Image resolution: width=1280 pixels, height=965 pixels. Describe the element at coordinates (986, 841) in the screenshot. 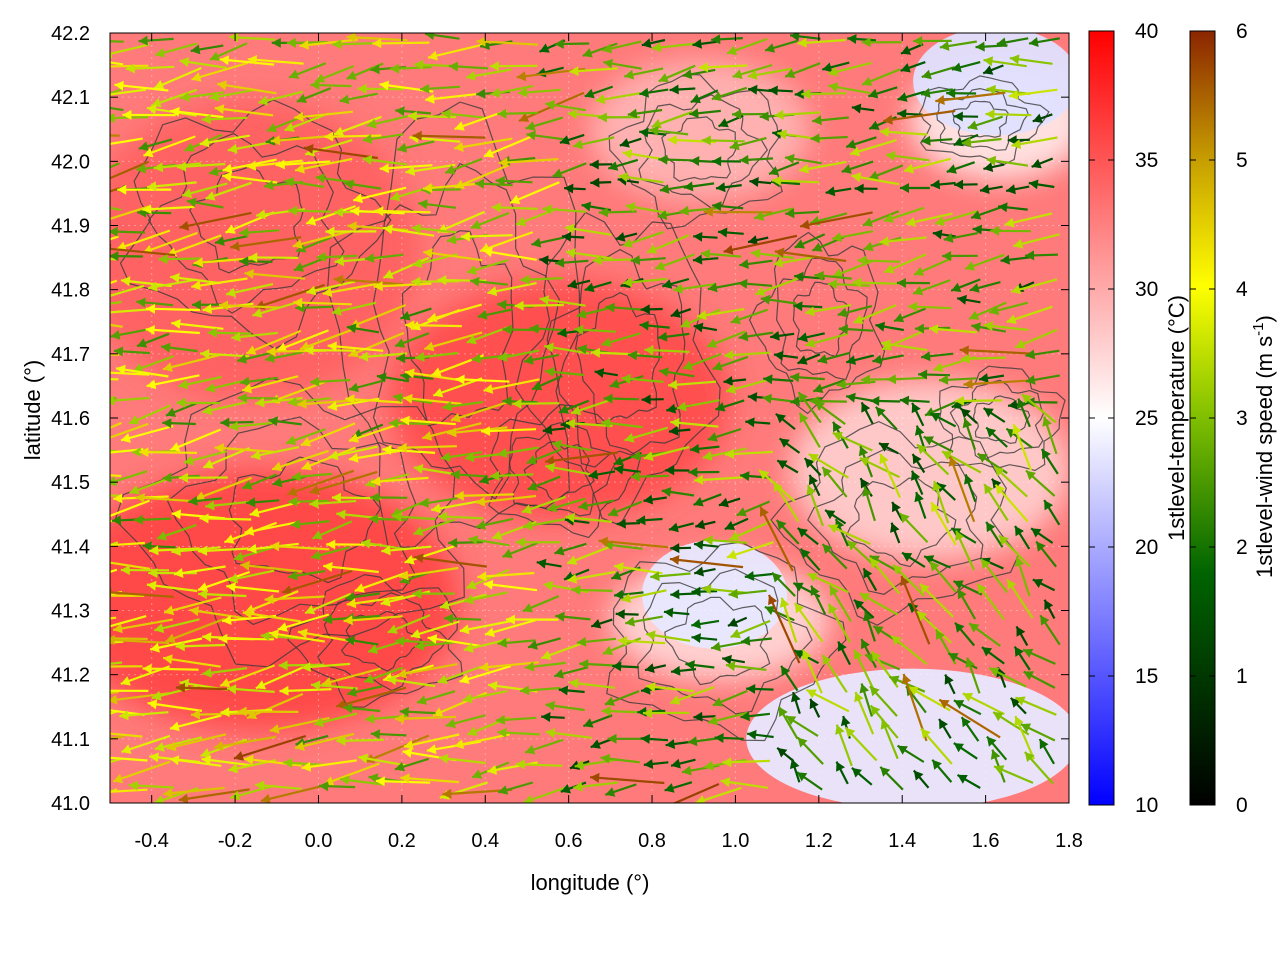

I see `x-tick-label: 1.6` at that location.